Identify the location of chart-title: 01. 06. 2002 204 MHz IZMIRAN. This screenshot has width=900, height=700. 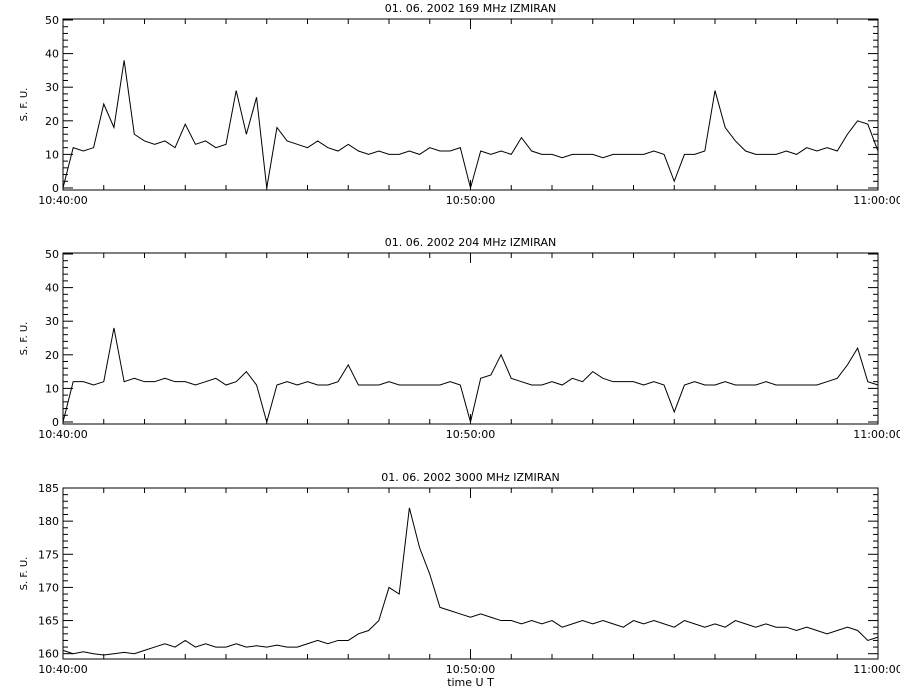
(470, 242).